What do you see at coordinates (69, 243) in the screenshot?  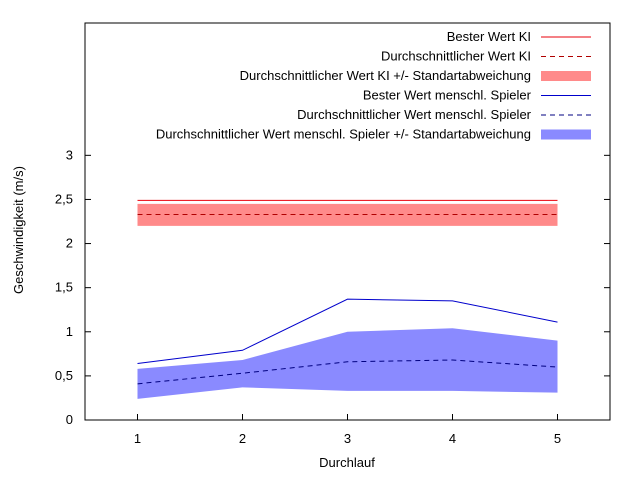 I see `y-tick-label: 2` at bounding box center [69, 243].